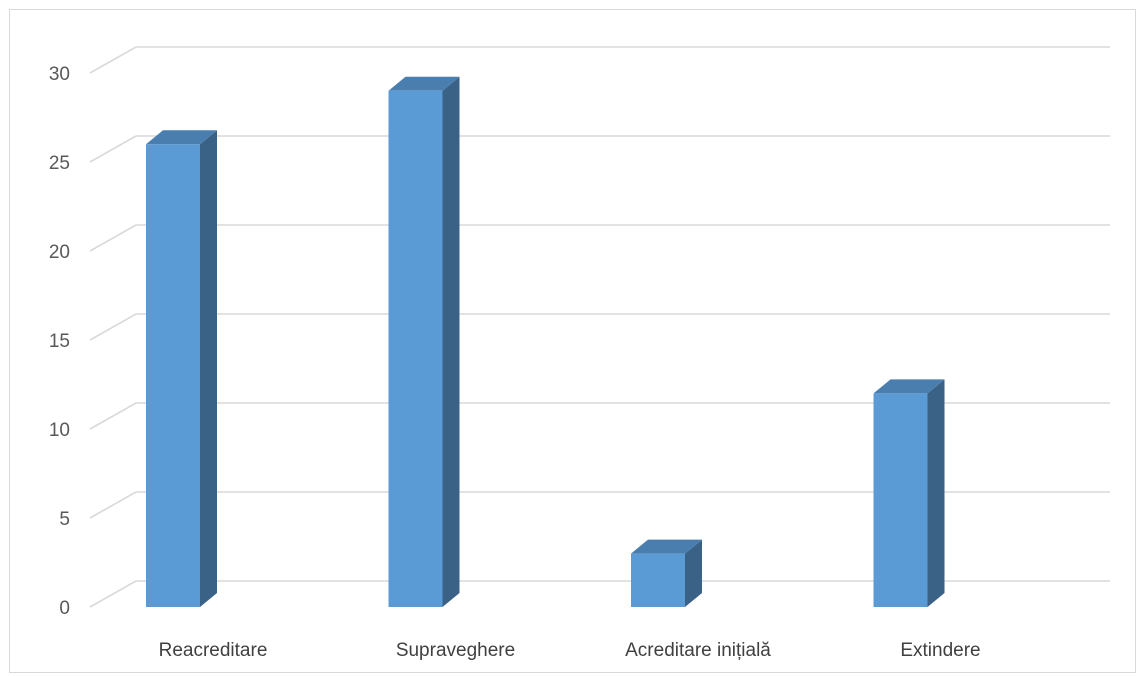 The width and height of the screenshot is (1144, 677). Describe the element at coordinates (698, 650) in the screenshot. I see `x-category-label: Acreditare inițială` at that location.